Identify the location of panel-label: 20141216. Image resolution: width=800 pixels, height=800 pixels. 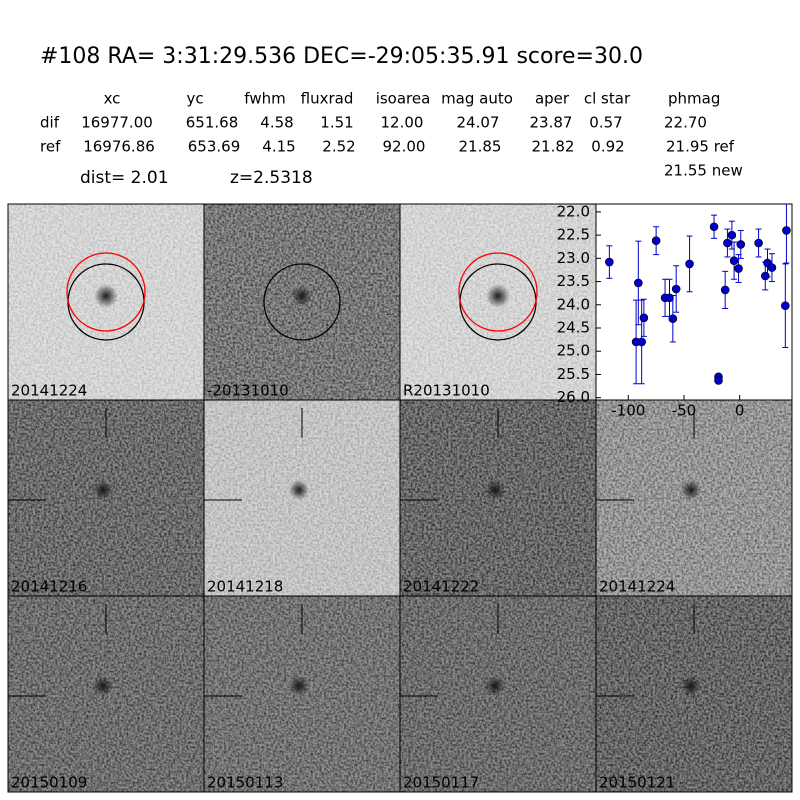
(49, 587).